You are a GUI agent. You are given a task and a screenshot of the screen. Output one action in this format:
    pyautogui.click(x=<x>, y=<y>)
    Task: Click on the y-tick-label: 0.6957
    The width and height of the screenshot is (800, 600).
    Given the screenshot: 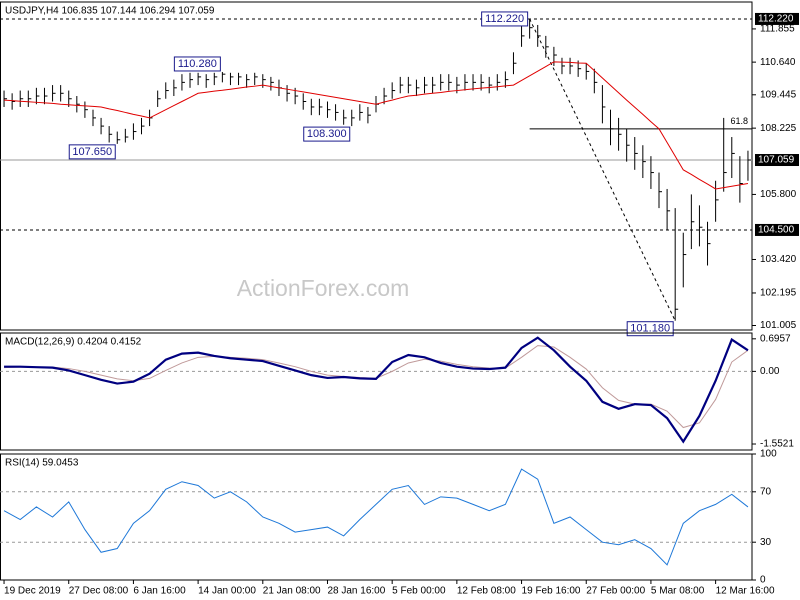 What is the action you would take?
    pyautogui.click(x=775, y=338)
    